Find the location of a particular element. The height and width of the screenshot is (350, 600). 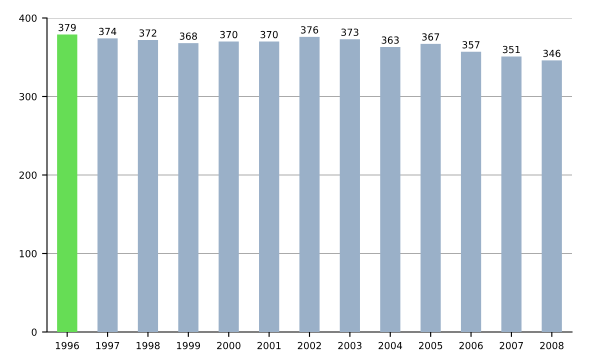

x-tick-label: 1999 is located at coordinates (188, 346).